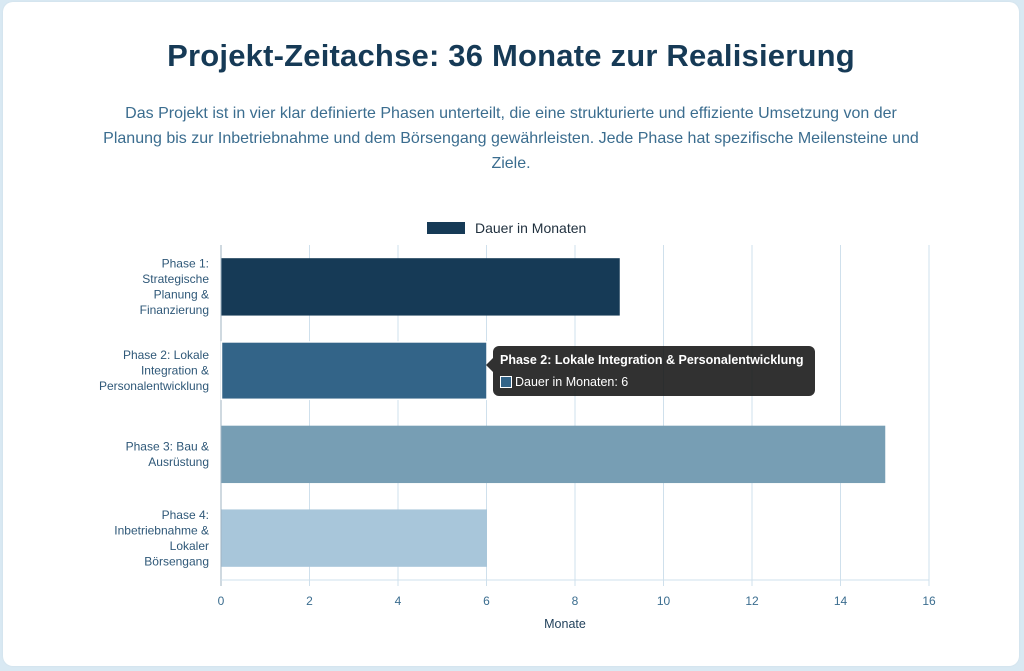  I want to click on legend-item-dauer: Dauer in Monaten, so click(506, 228).